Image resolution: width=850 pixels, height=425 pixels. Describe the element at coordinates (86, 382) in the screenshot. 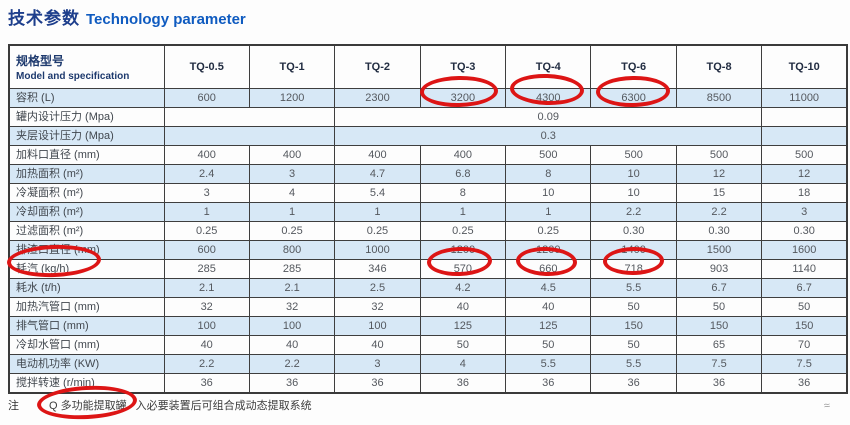

I see `row-label: 搅拌转速 (r/min)` at that location.